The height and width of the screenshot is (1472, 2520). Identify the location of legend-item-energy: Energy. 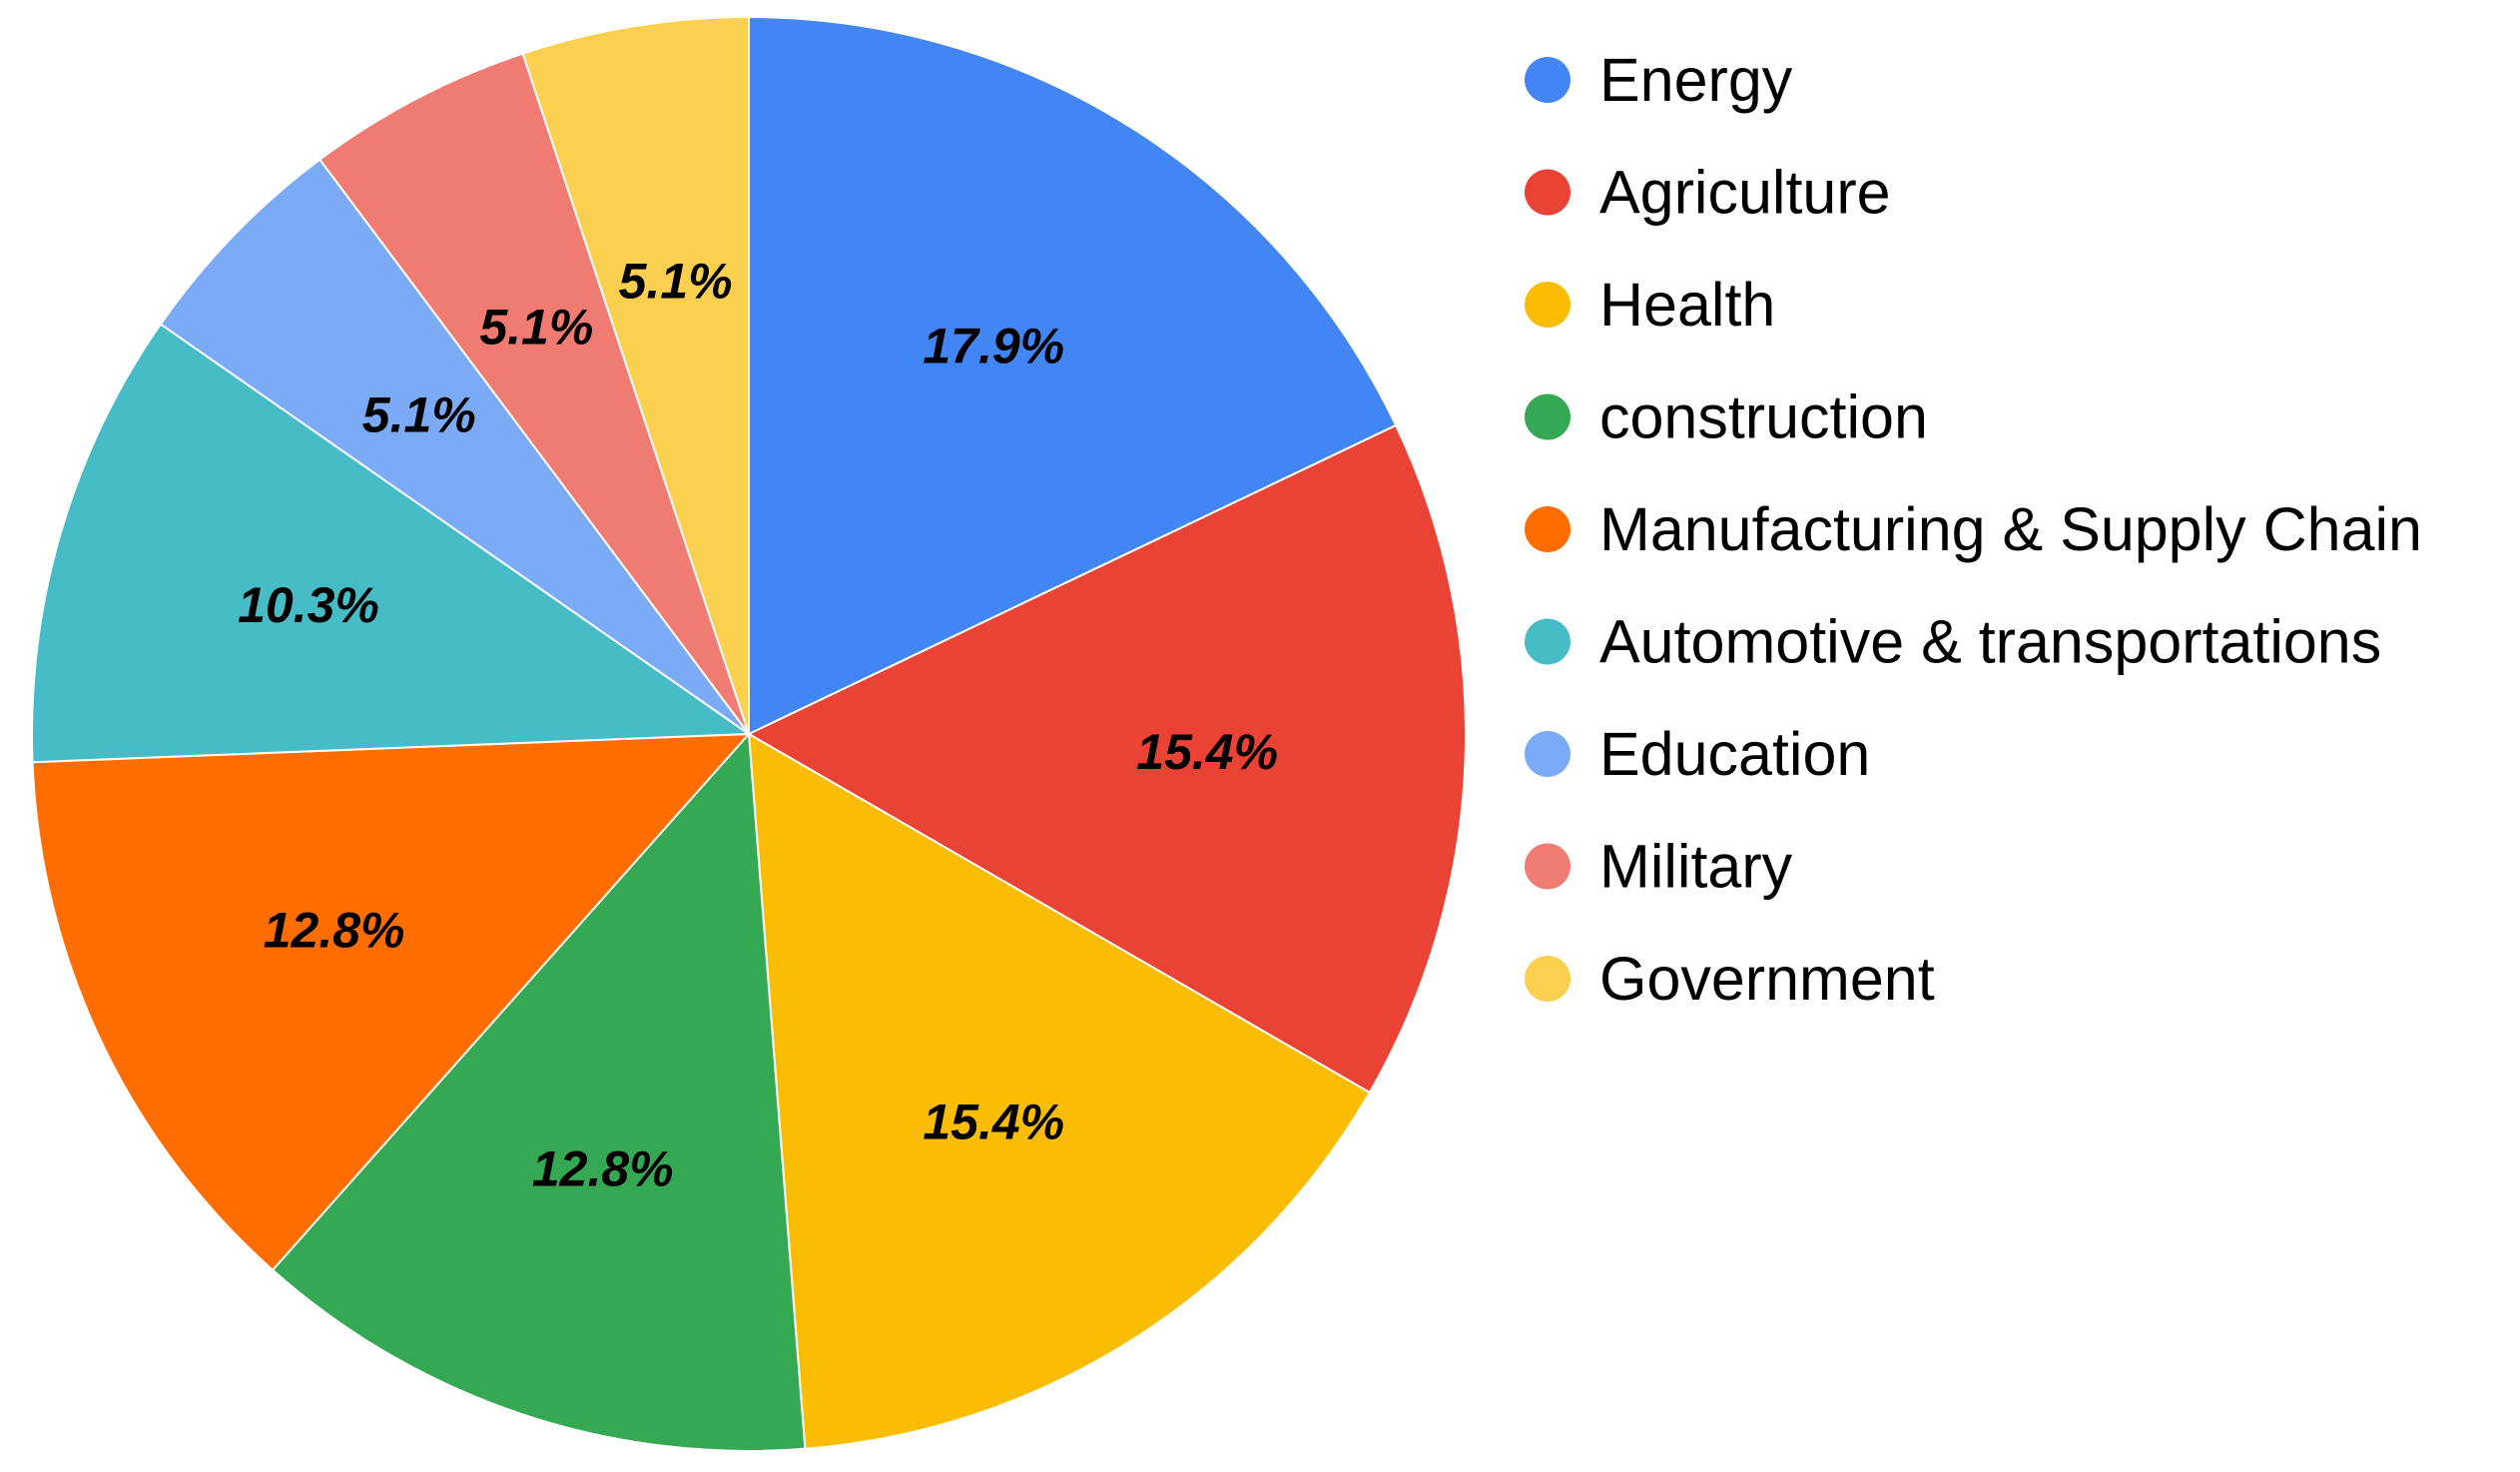
(1659, 80).